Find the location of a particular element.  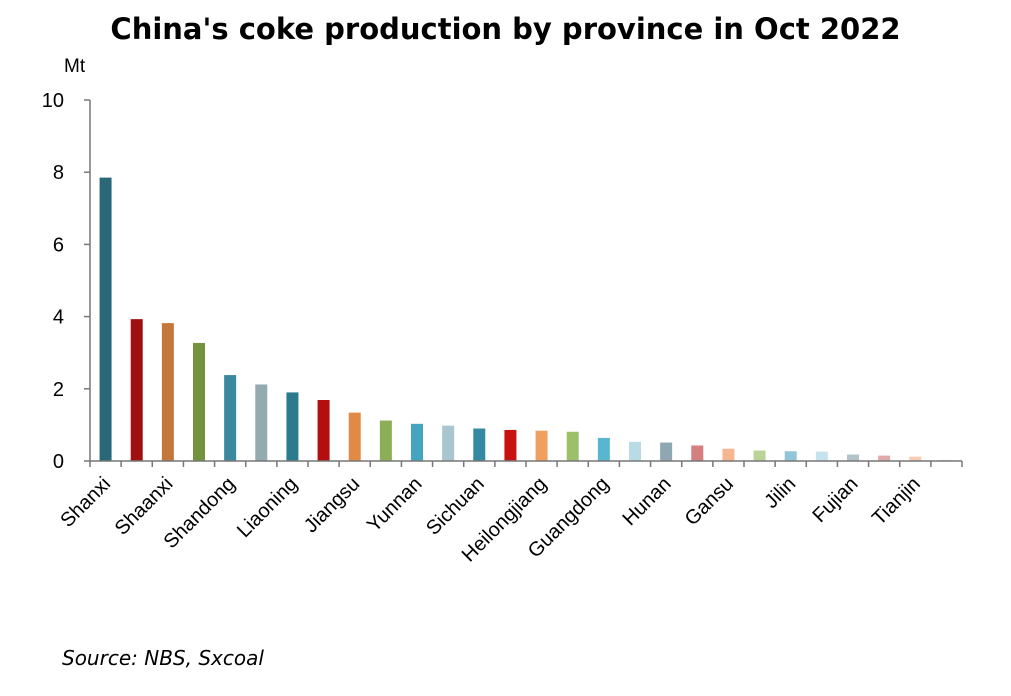

x-tick-label: Tianjin is located at coordinates (896, 501).